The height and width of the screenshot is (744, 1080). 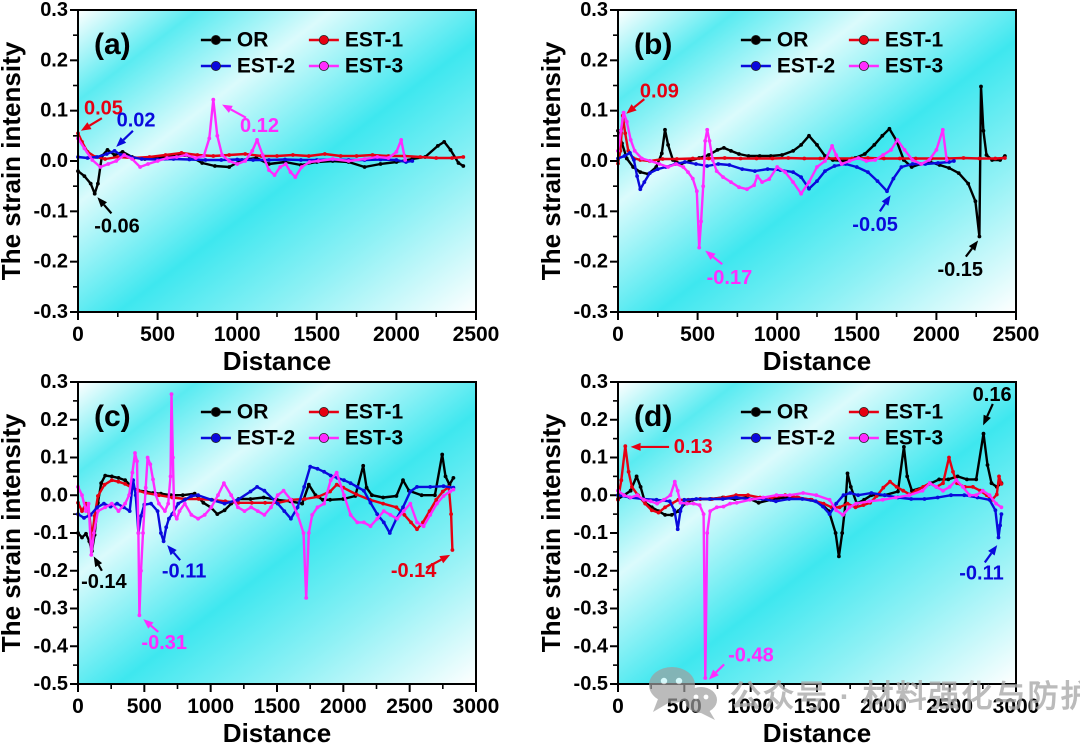 I want to click on y-tick-label: -0.1, so click(x=51, y=211).